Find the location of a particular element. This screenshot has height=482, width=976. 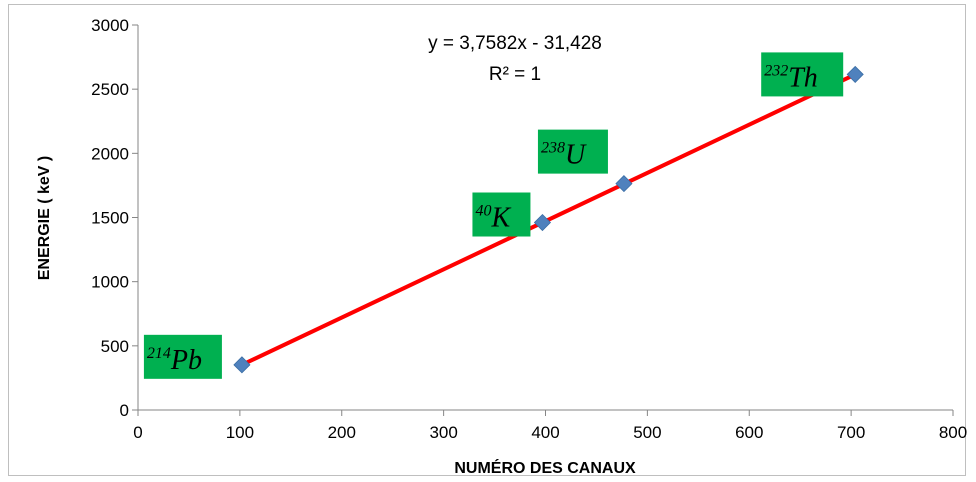

y-tick-label: 3000 is located at coordinates (110, 25).